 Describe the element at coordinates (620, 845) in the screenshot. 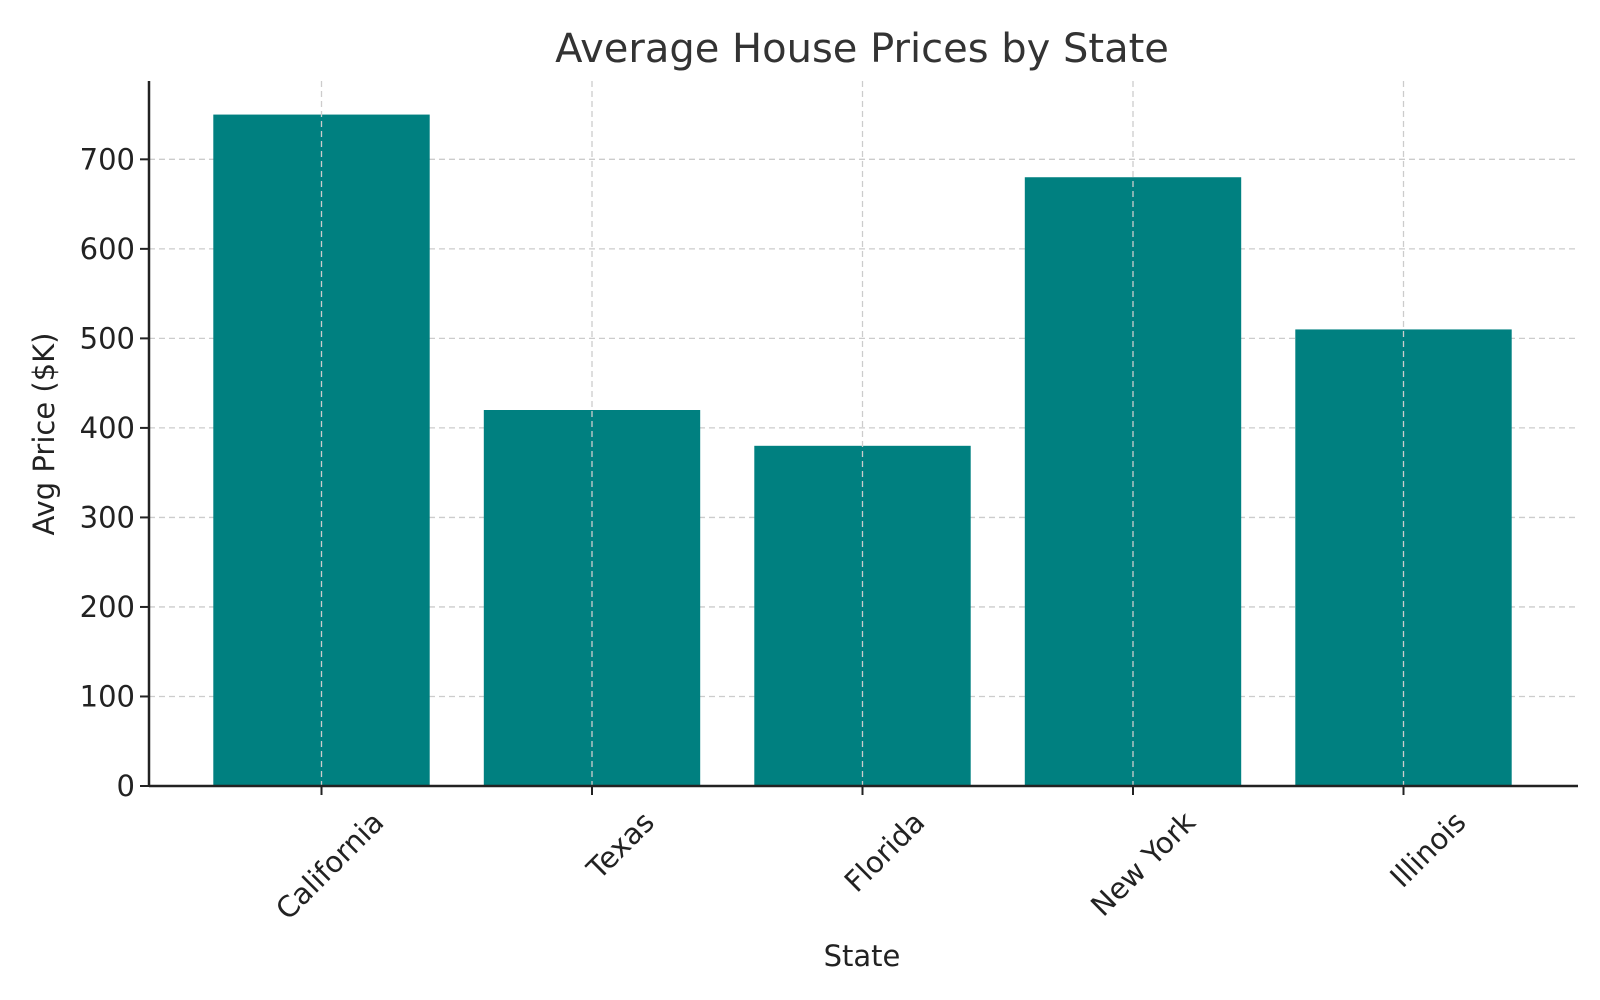

I see `x-tick-label: Texas` at that location.